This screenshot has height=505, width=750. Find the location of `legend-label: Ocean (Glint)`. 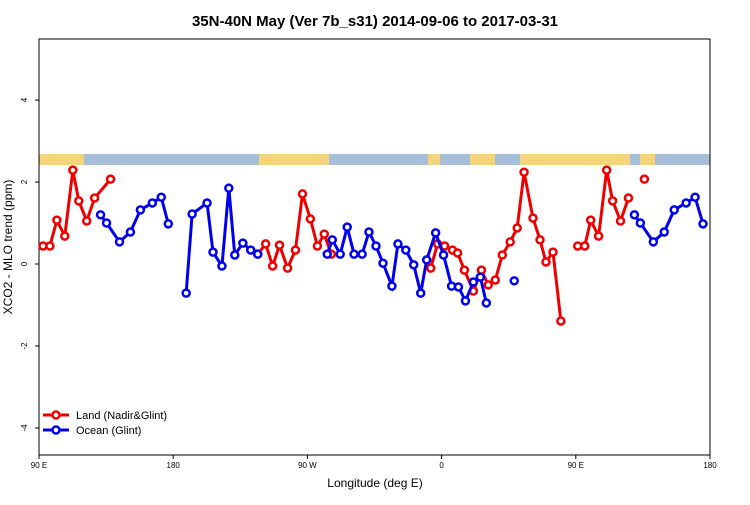

legend-label: Ocean (Glint) is located at coordinates (108, 431).